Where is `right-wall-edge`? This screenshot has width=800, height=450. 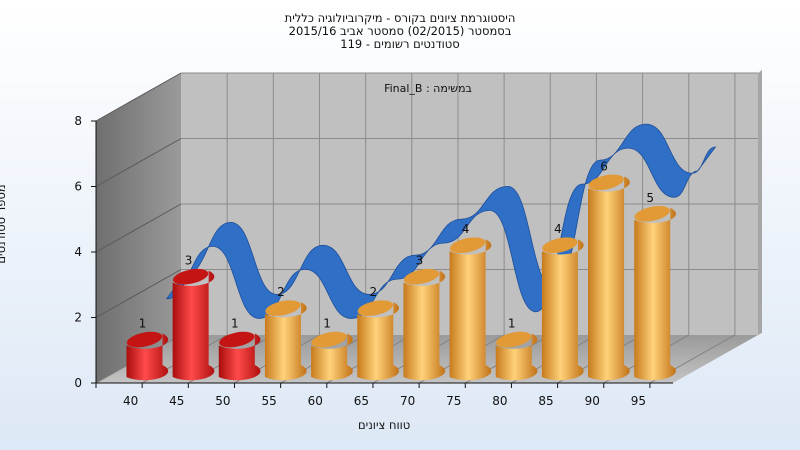
right-wall-edge is located at coordinates (760, 202).